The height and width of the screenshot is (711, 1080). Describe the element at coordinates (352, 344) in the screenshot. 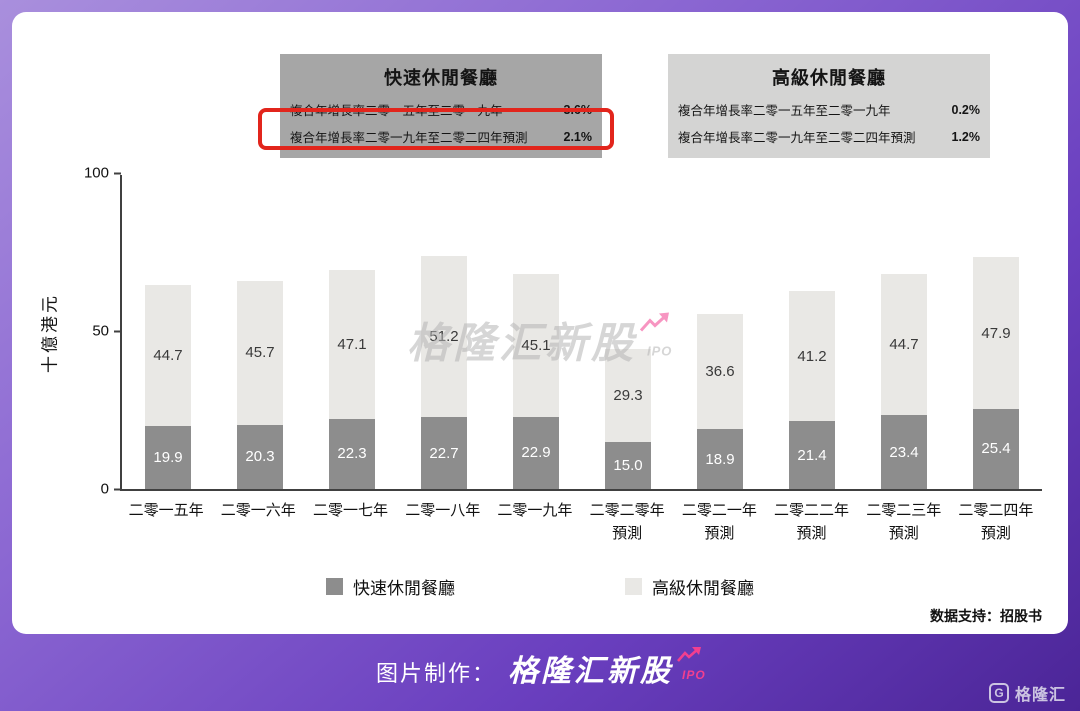

I see `premium-casual-segment: 47.1` at that location.